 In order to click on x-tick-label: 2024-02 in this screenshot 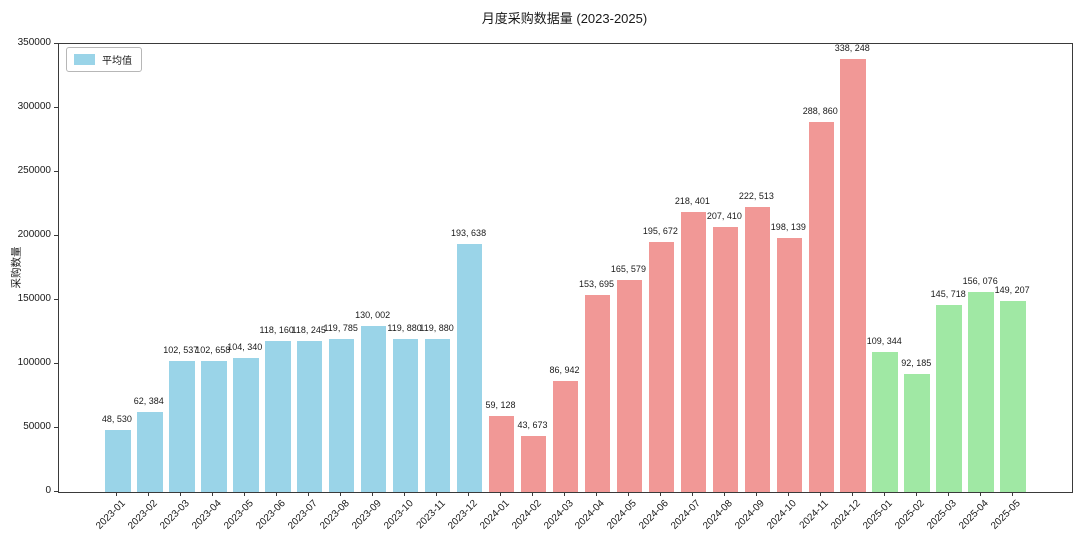, I will do `click(526, 515)`.